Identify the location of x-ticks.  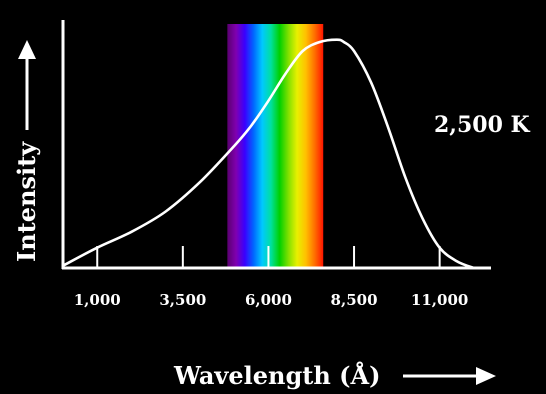
(268, 257).